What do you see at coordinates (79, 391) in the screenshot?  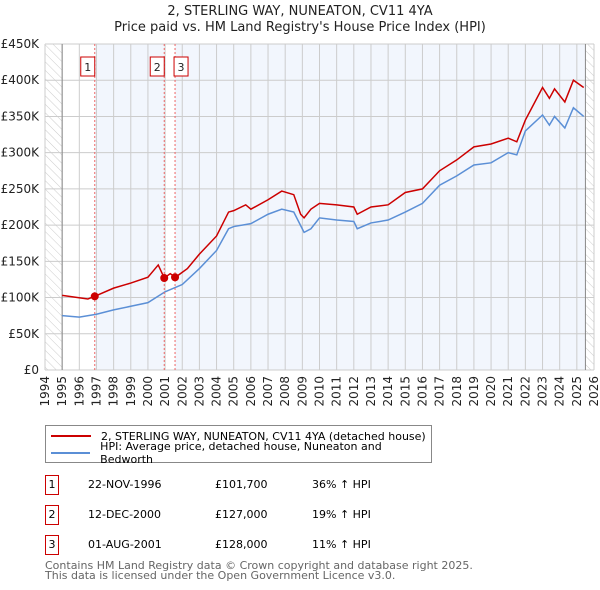 I see `x-tick-label: 1996` at bounding box center [79, 391].